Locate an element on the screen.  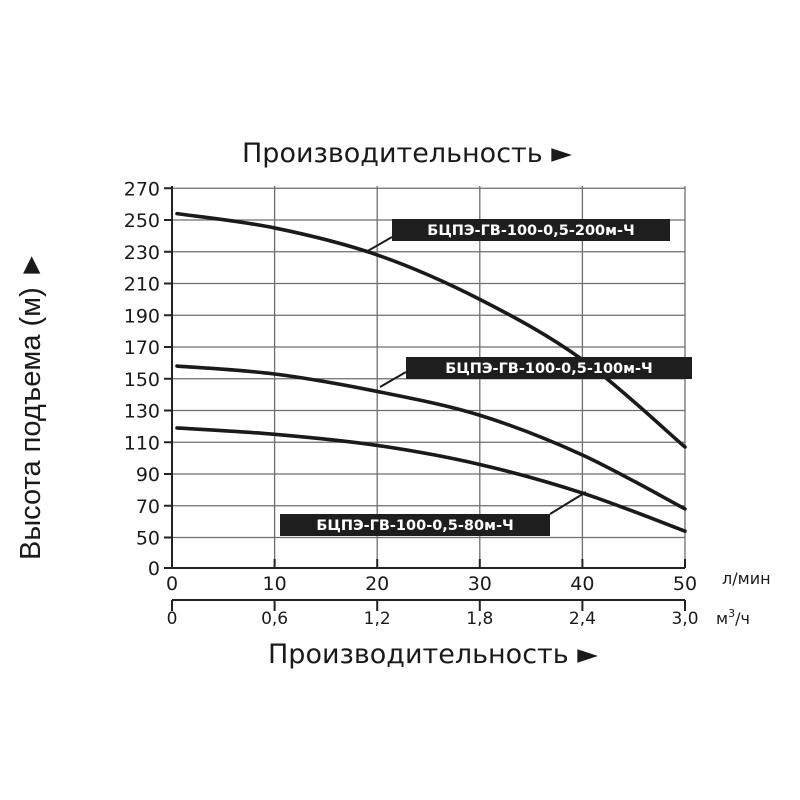
x-tick-label: 0 is located at coordinates (172, 584).